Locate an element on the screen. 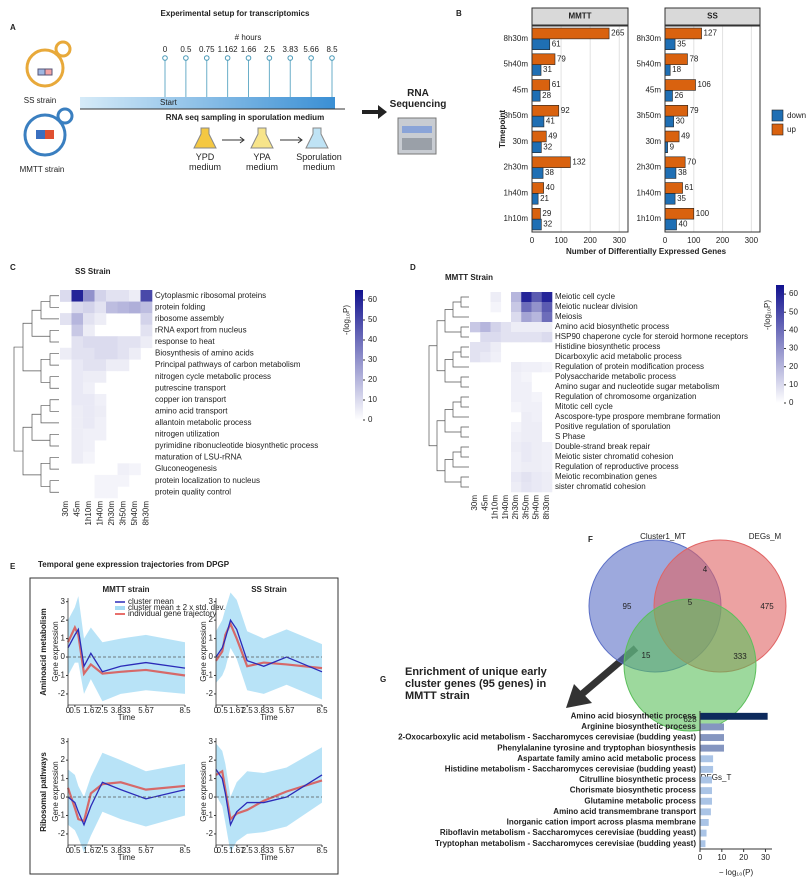 The height and width of the screenshot is (883, 812). region-count: 333 is located at coordinates (740, 656).